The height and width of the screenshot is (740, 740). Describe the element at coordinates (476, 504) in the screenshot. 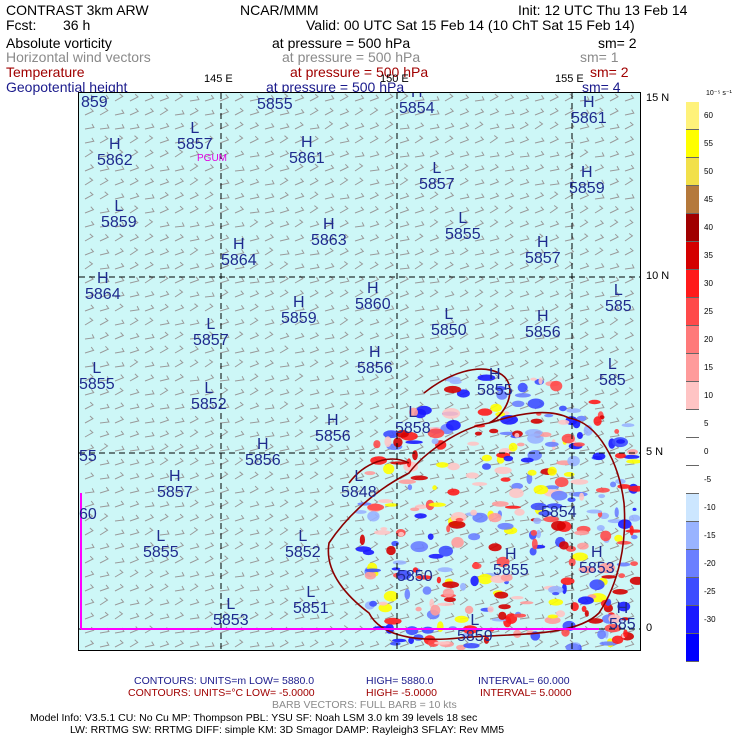

I see `temperature-contours` at that location.